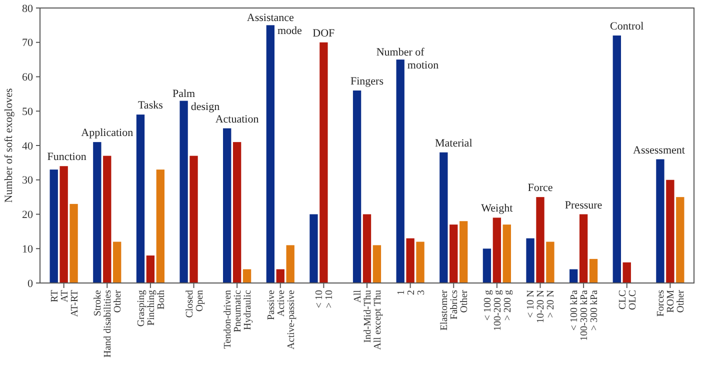  What do you see at coordinates (368, 320) in the screenshot?
I see `x-tick-label: All Ind-Mid-Thu All except Thu` at bounding box center [368, 320].